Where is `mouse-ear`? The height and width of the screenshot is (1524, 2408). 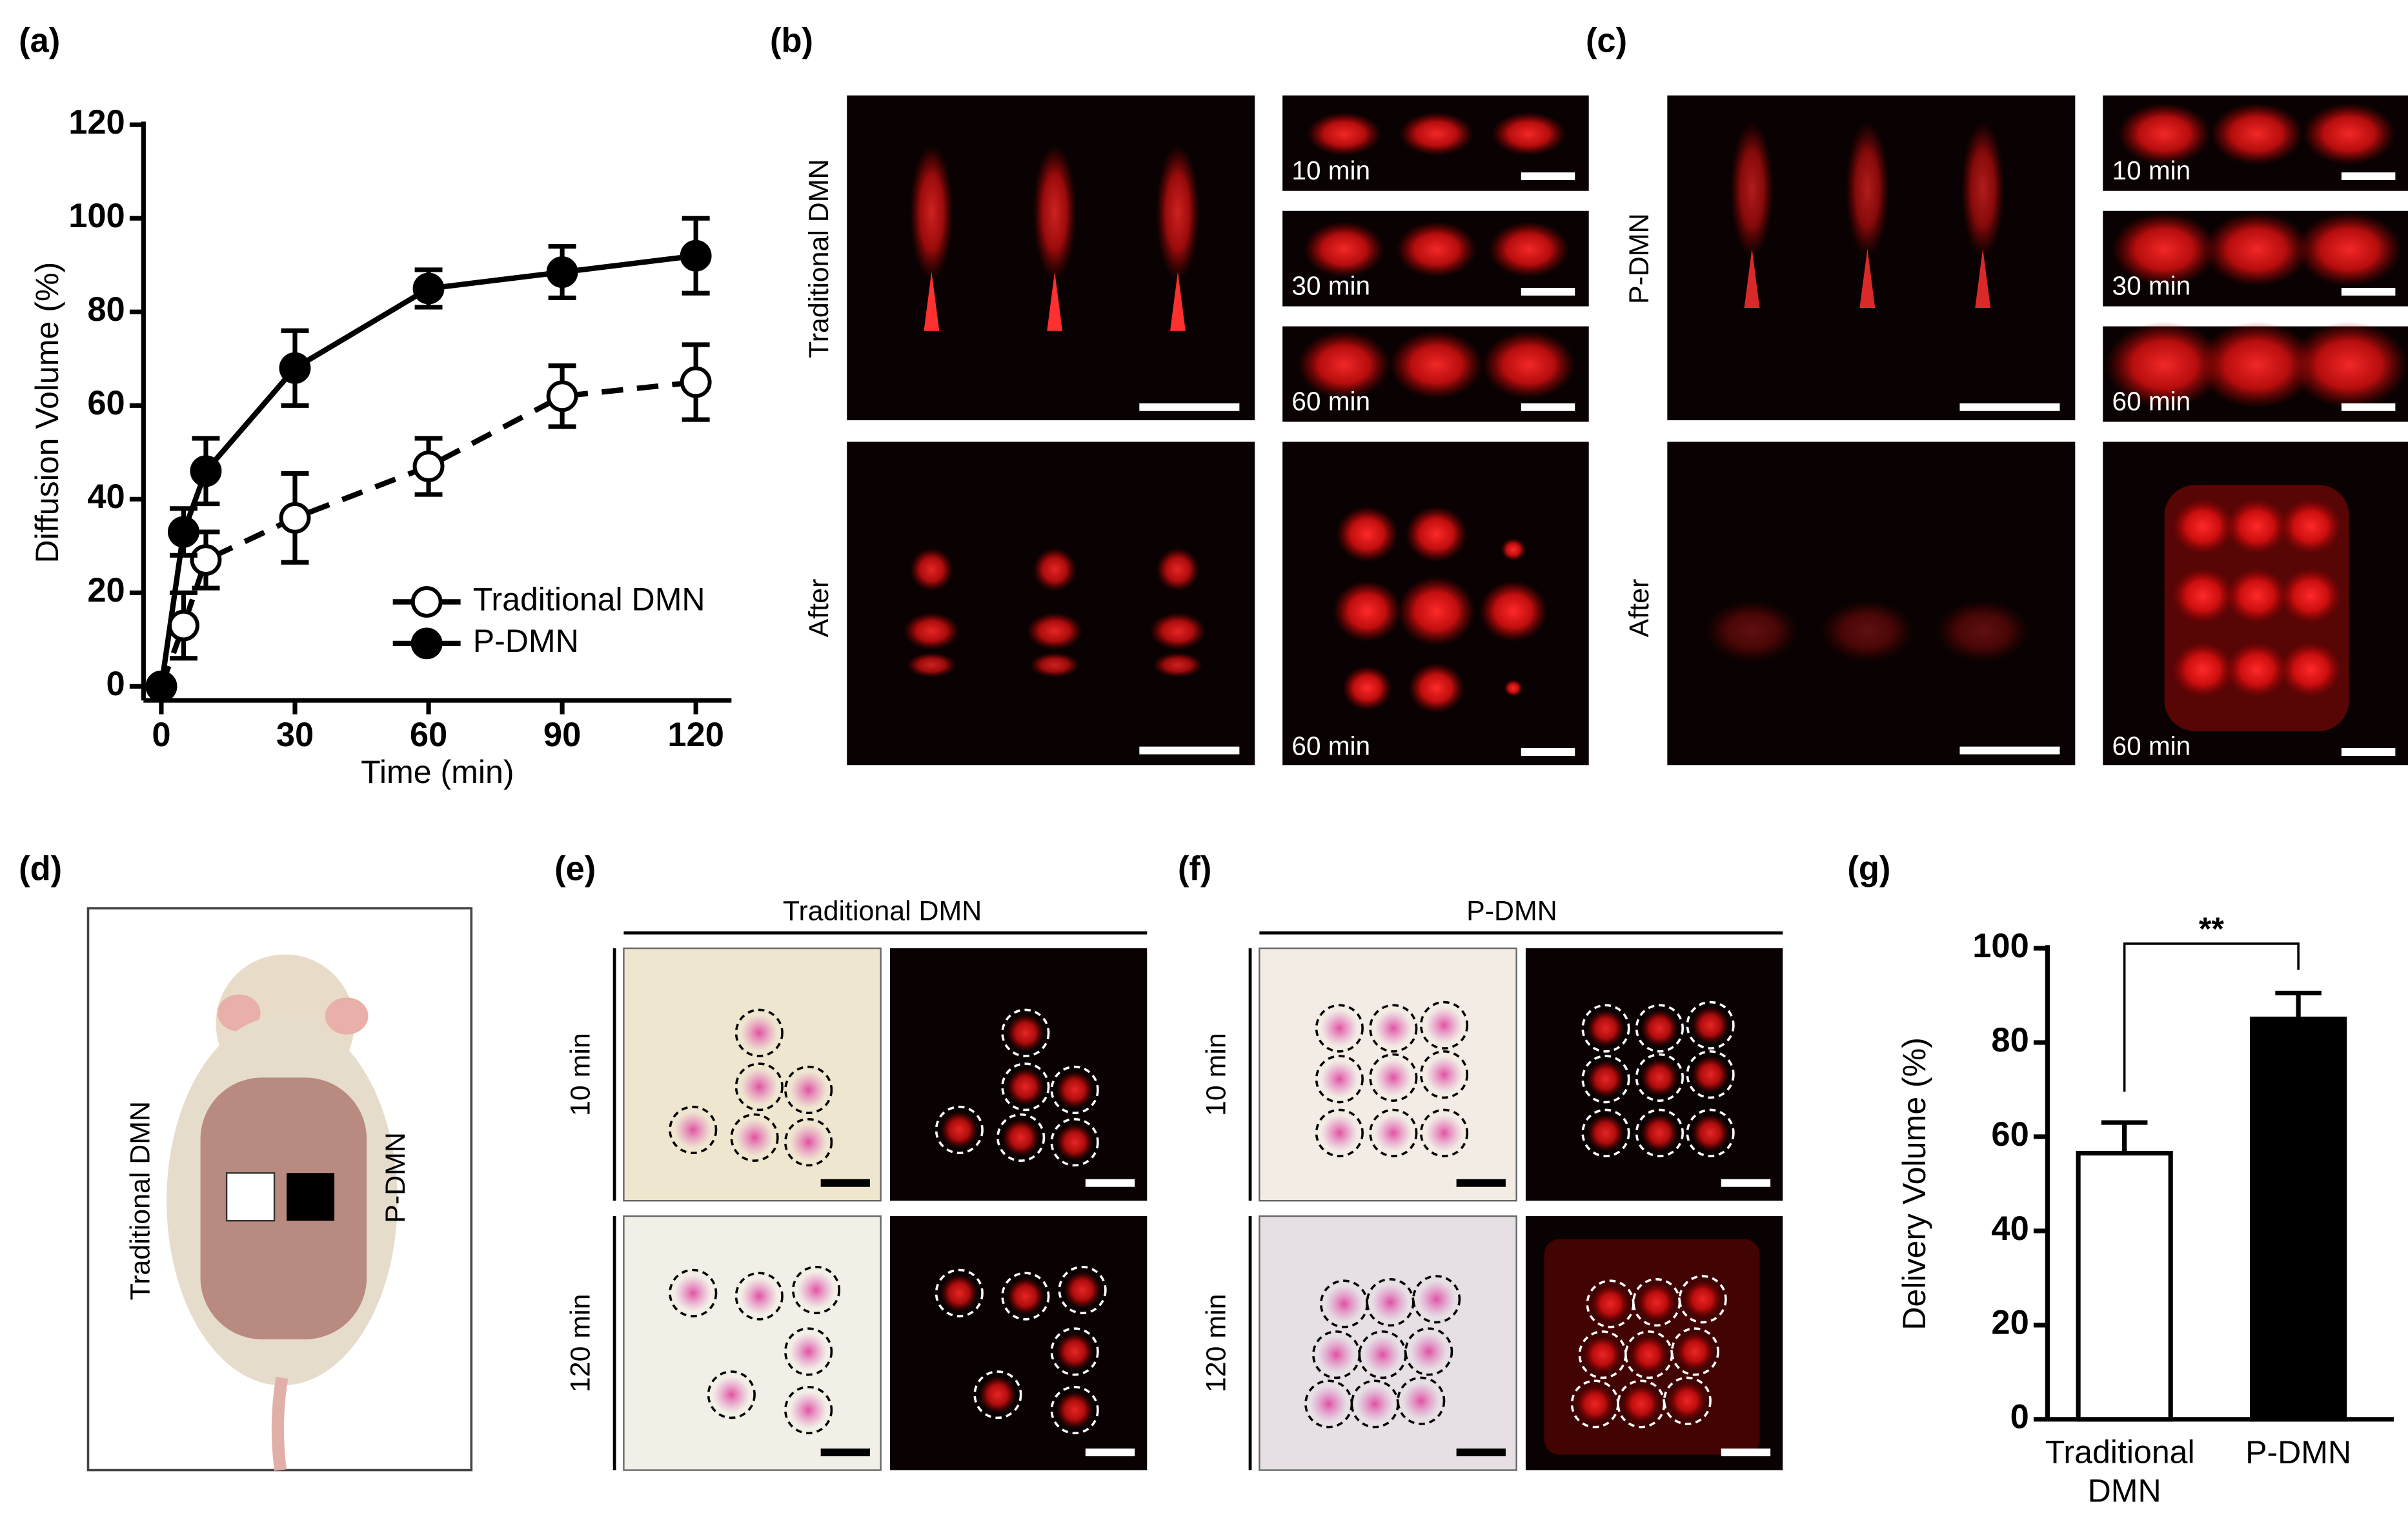 mouse-ear is located at coordinates (347, 1016).